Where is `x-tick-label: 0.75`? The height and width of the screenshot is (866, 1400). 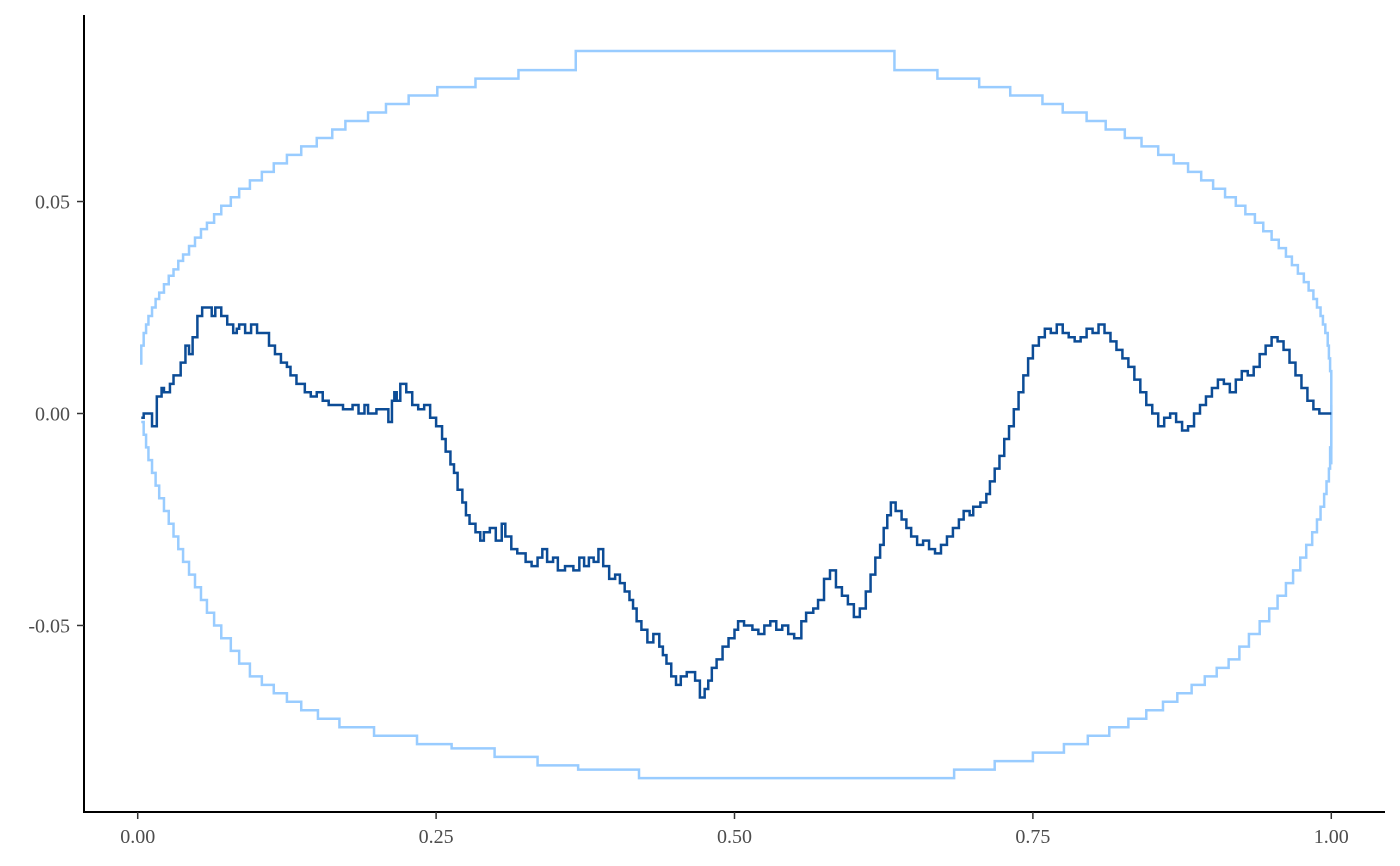
x-tick-label: 0.75 is located at coordinates (1032, 837).